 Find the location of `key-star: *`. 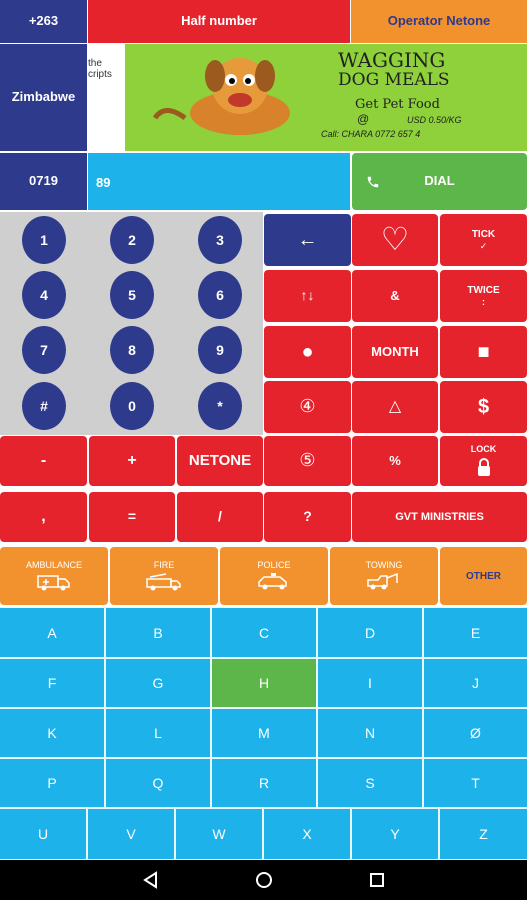

key-star: * is located at coordinates (220, 406).